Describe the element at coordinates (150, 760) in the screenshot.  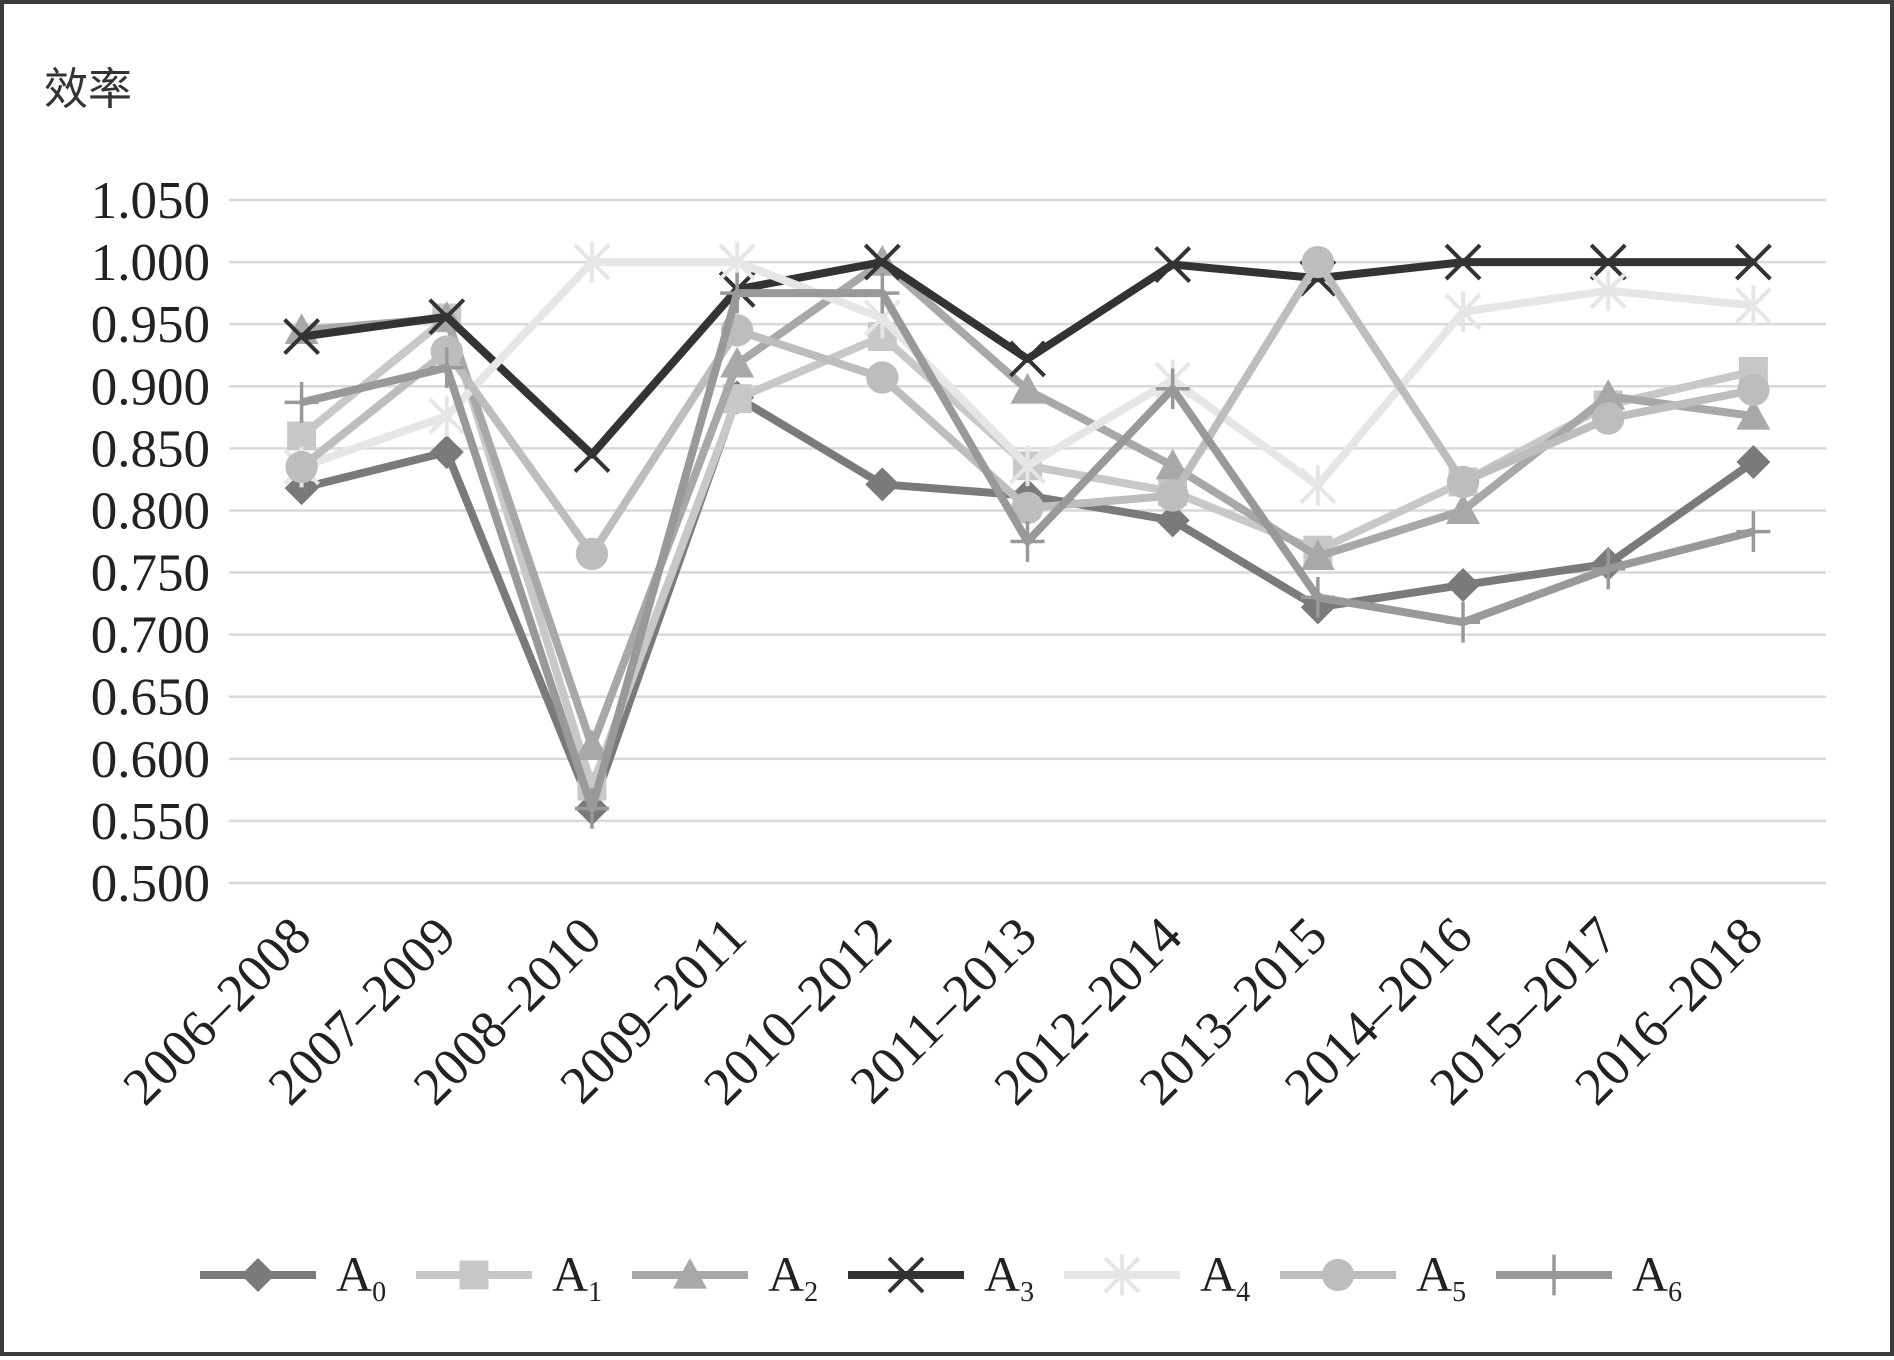
I see `y-tick-label: 0.600` at that location.